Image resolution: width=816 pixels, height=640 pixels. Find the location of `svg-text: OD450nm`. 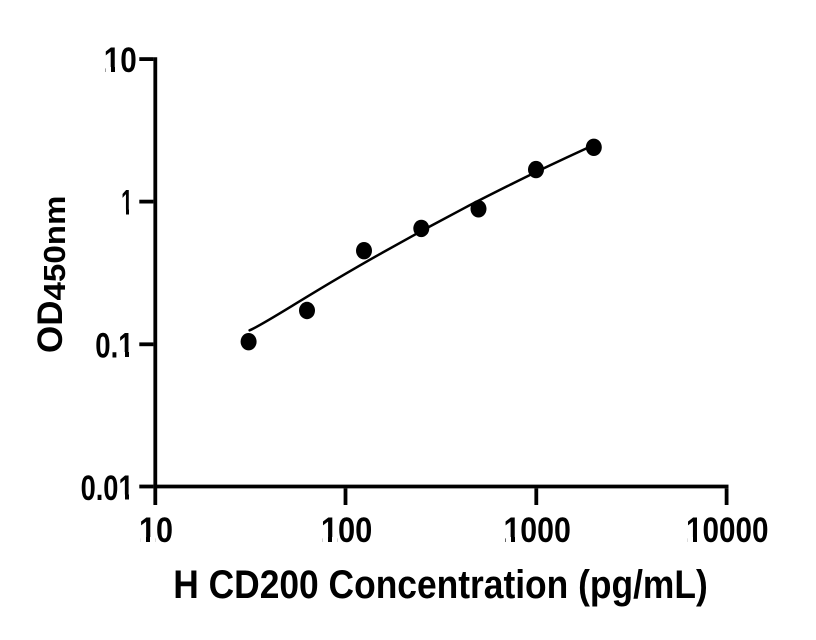

svg-text: OD450nm is located at coordinates (51, 275).